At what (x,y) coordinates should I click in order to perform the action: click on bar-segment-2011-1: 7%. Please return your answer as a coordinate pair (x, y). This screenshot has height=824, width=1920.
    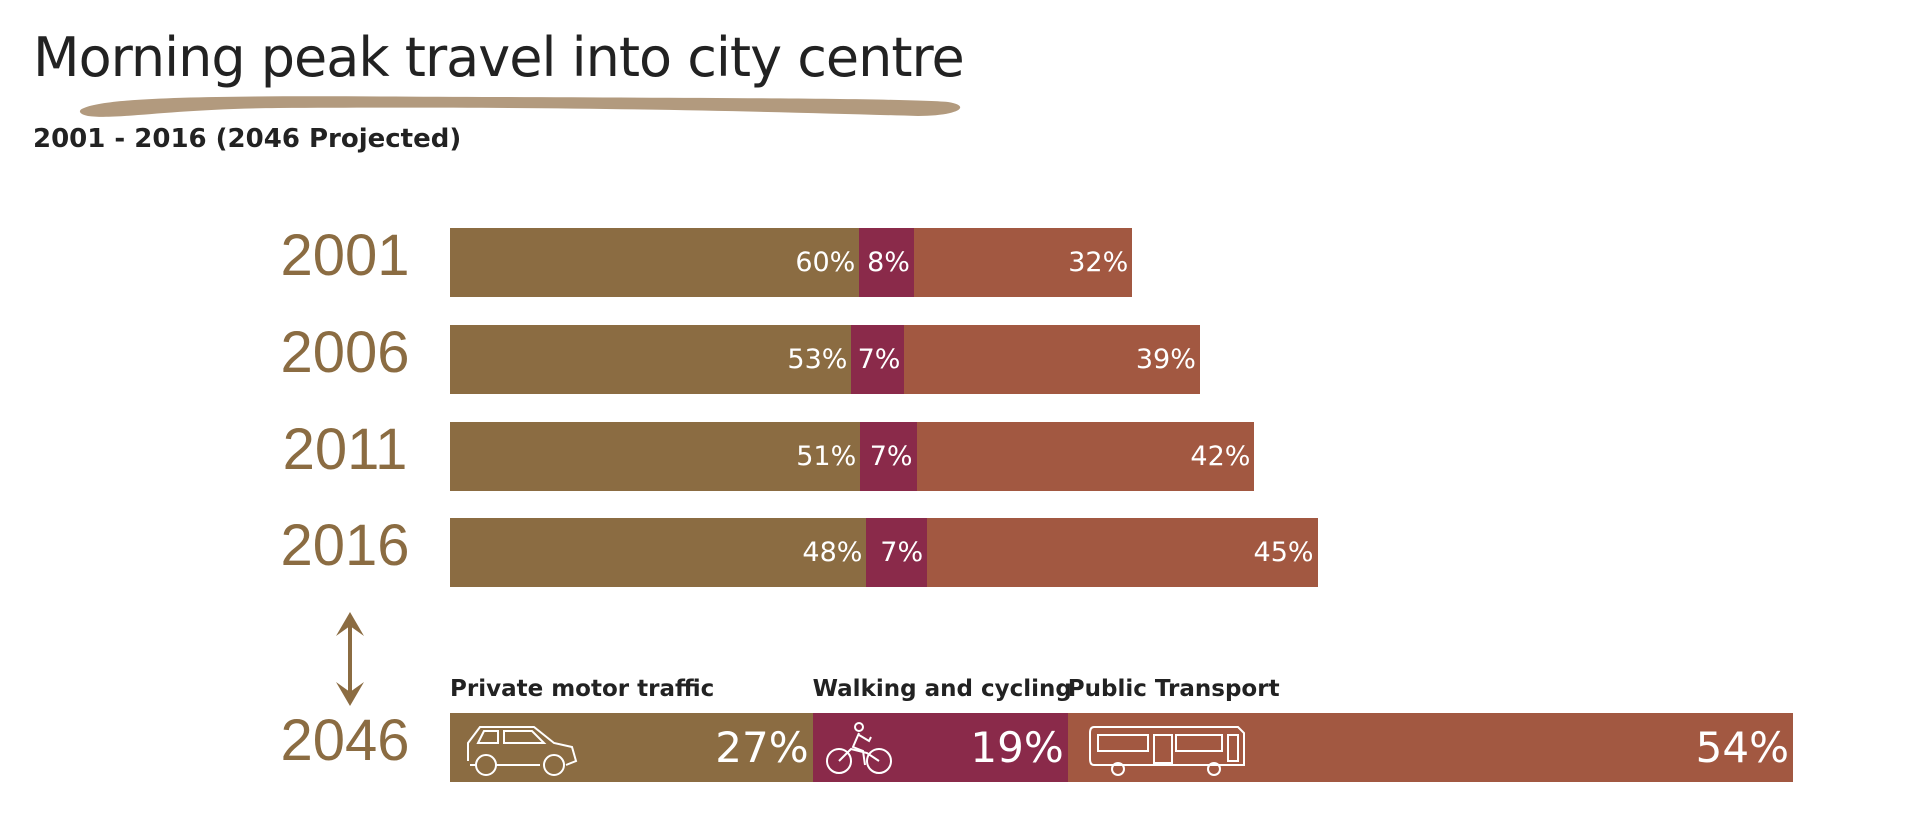
    Looking at the image, I should click on (888, 456).